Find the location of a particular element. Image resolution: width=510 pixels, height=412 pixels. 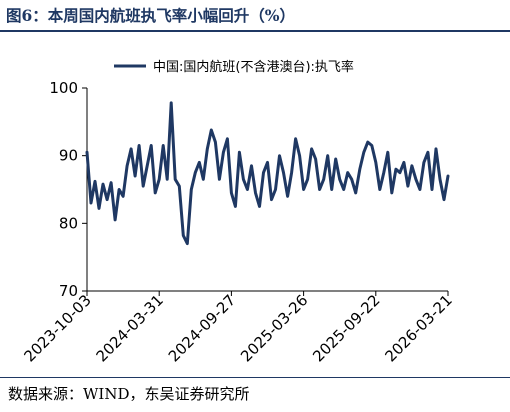

y-tick-label: 90 is located at coordinates (68, 156).